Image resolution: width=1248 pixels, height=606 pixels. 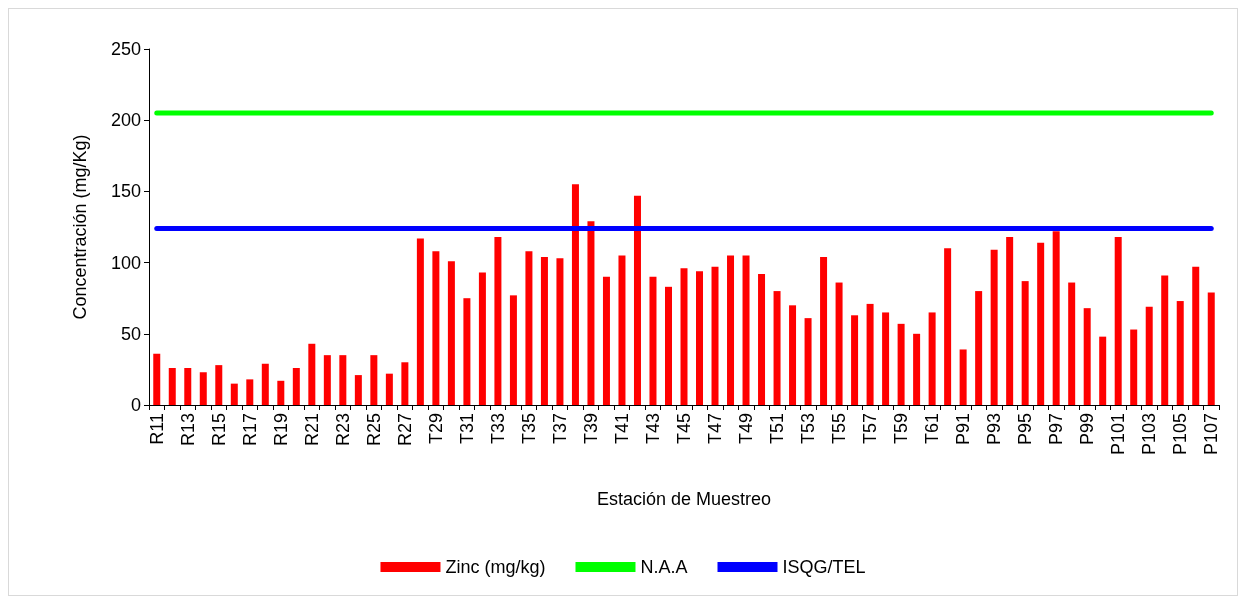 What do you see at coordinates (373, 430) in the screenshot?
I see `x-tick-label: R25` at bounding box center [373, 430].